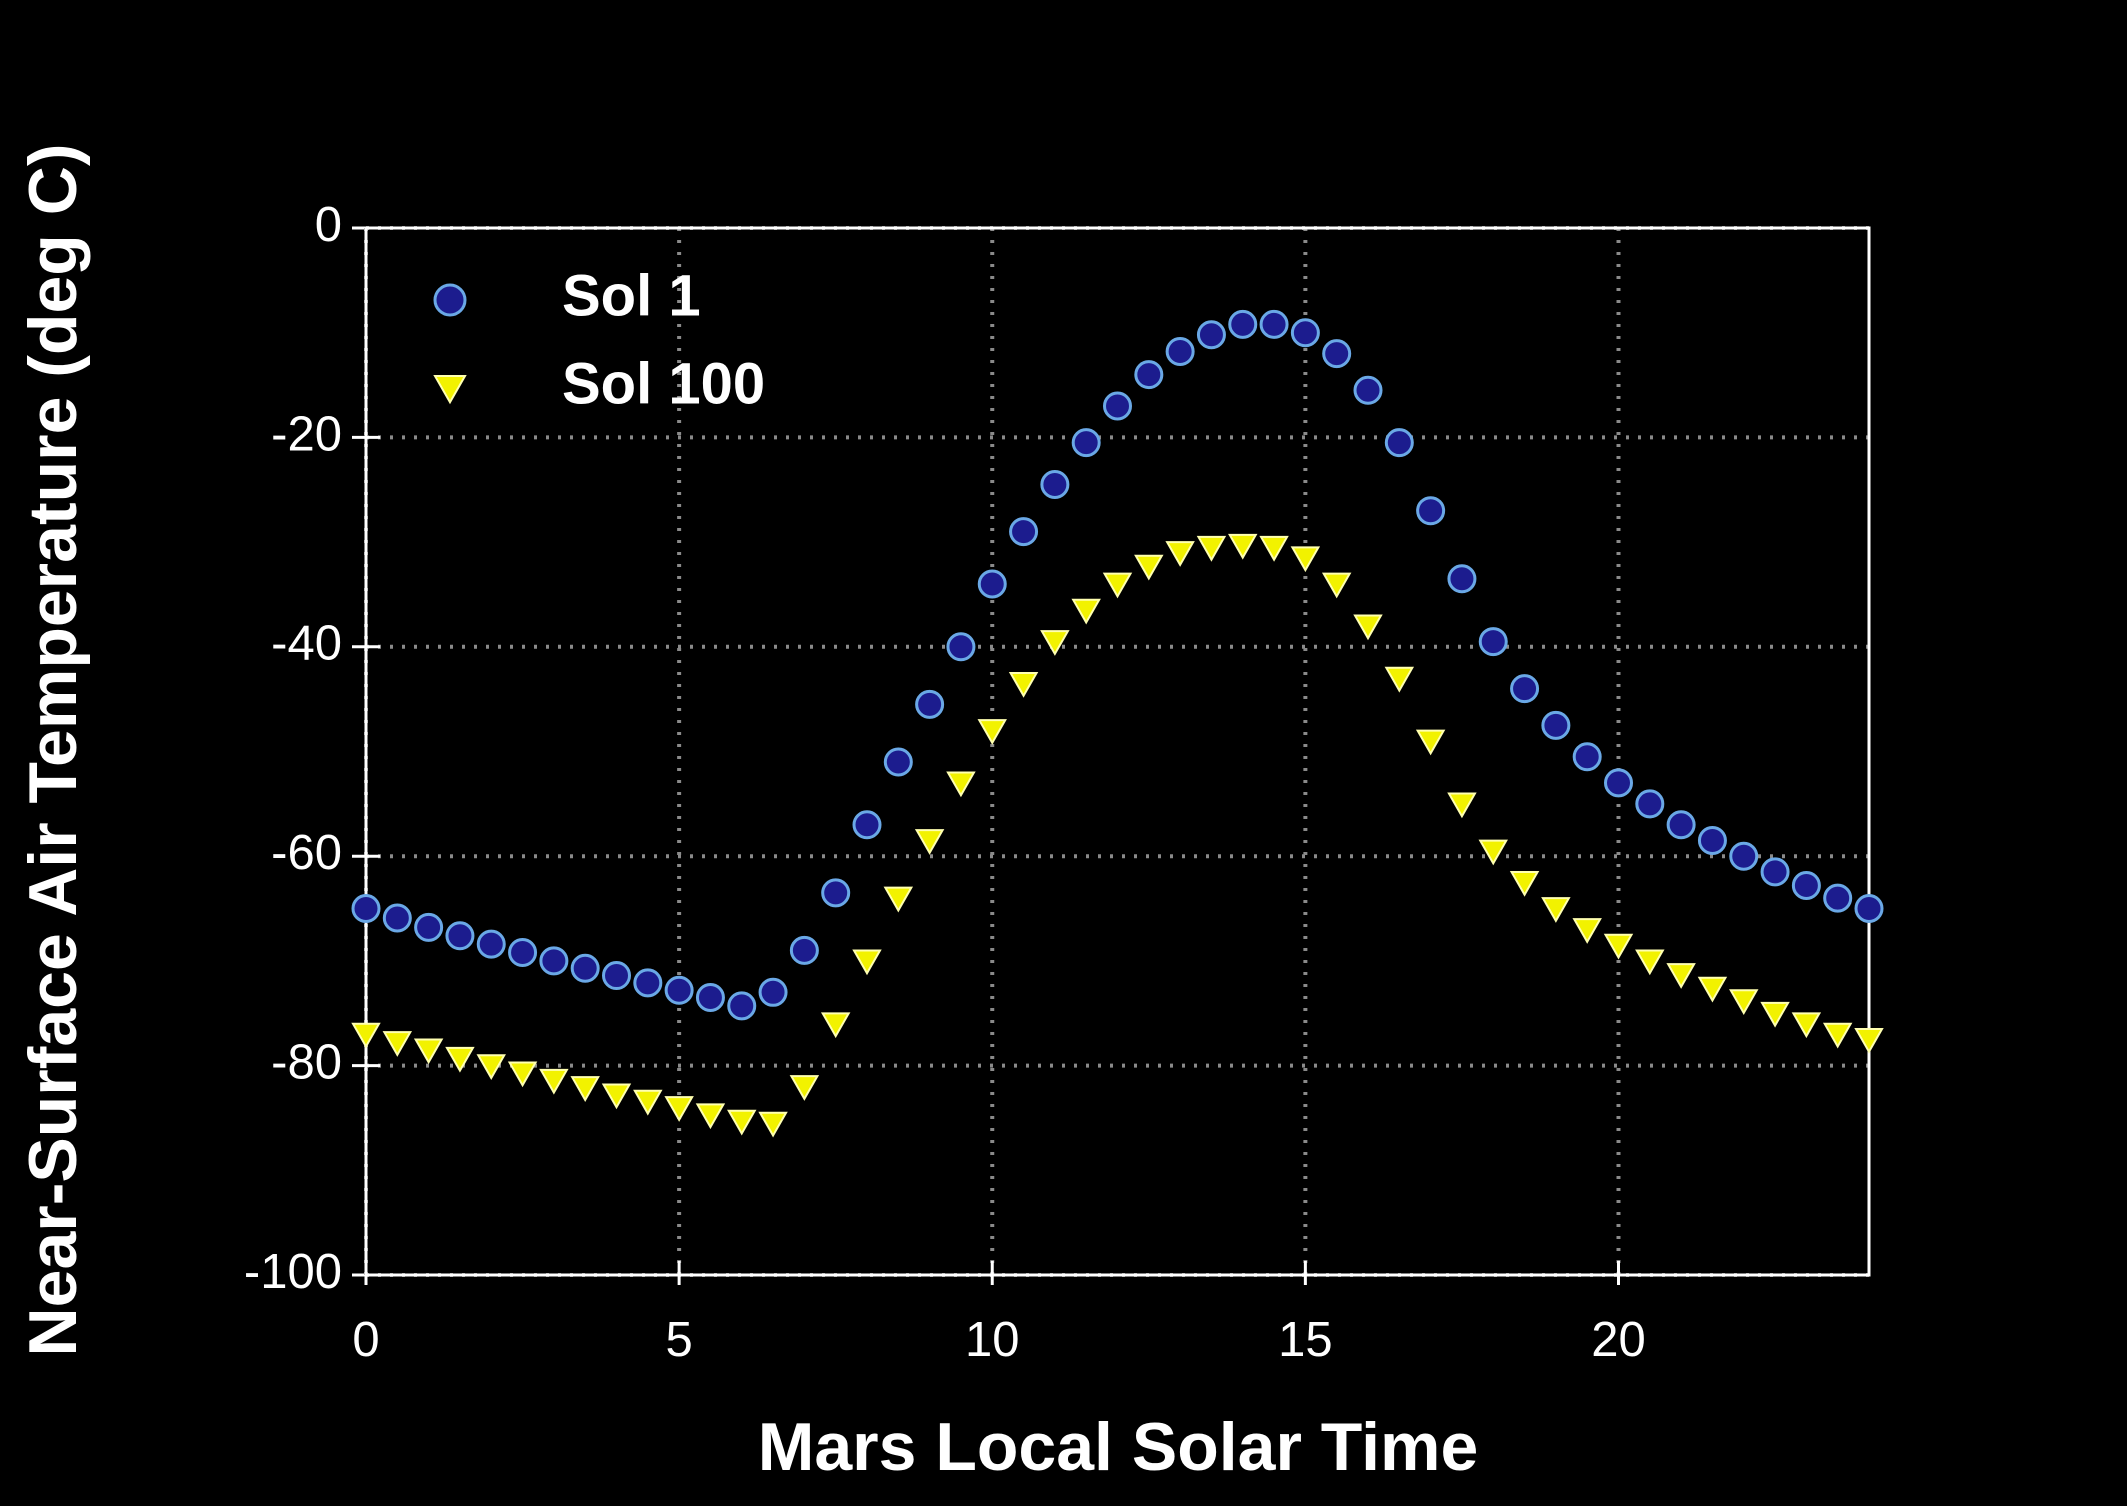 This screenshot has width=2127, height=1506. I want to click on y-tick-label: -60, so click(306, 853).